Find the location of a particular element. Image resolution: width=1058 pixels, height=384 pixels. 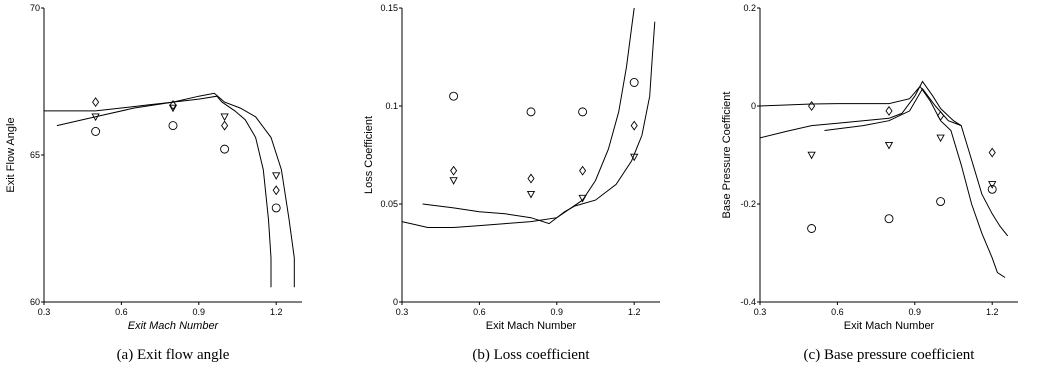

y-axis-label: Exit Flow Angle is located at coordinates (11, 154).